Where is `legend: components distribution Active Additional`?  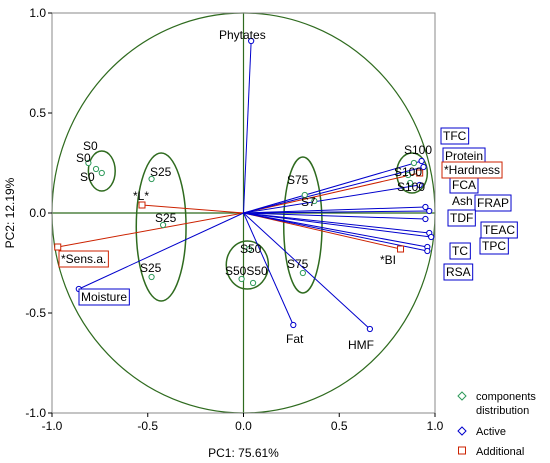 legend: components distribution Active Additional is located at coordinates (496, 424).